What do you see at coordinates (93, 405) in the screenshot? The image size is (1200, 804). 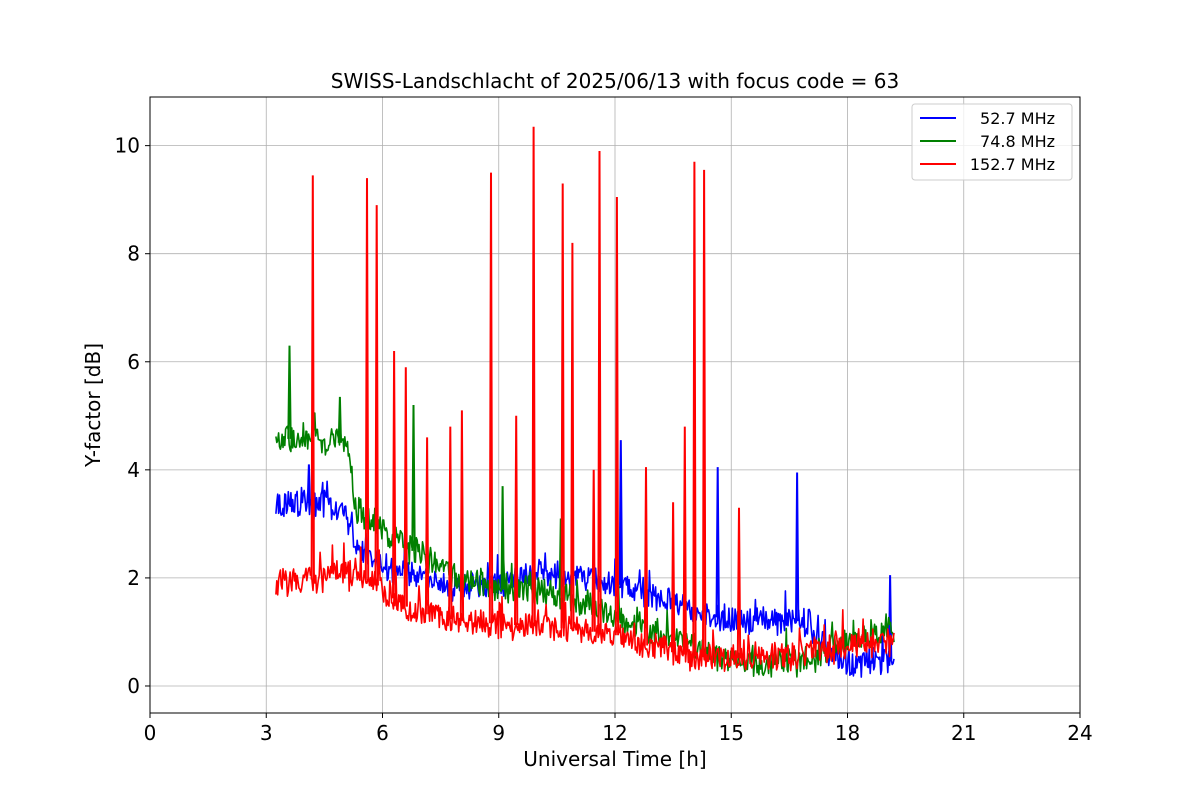 I see `y-axis-label: Y-factor [dB]` at bounding box center [93, 405].